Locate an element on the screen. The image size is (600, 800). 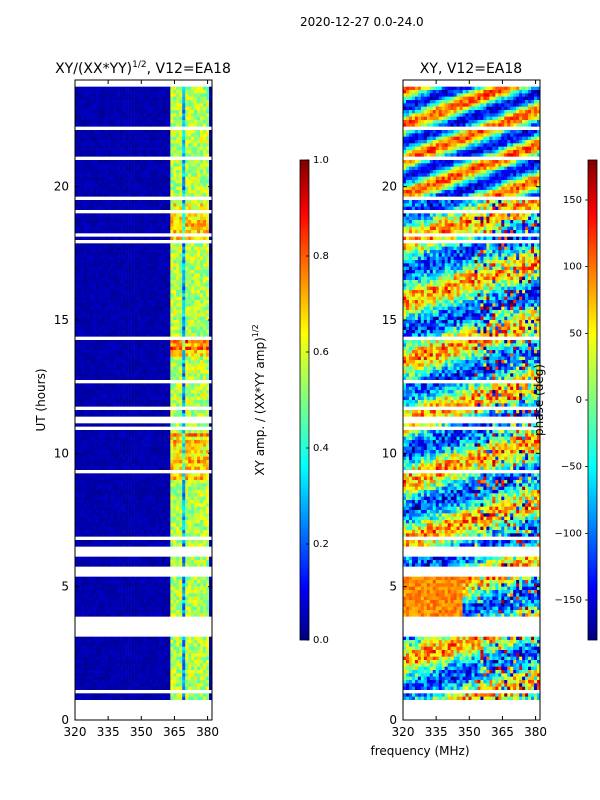
right-x-tick-label: 380 is located at coordinates (535, 732).